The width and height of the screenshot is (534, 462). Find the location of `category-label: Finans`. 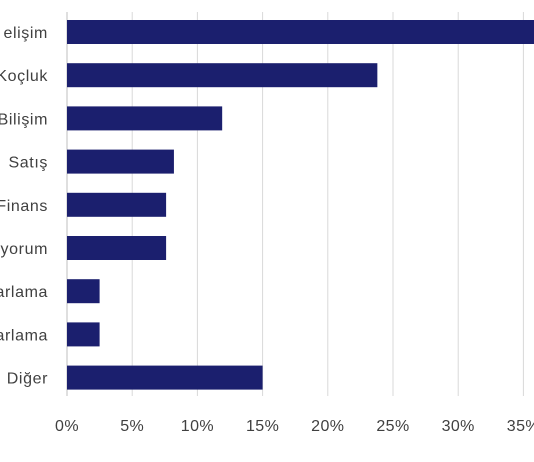

category-label: Finans is located at coordinates (24, 206).